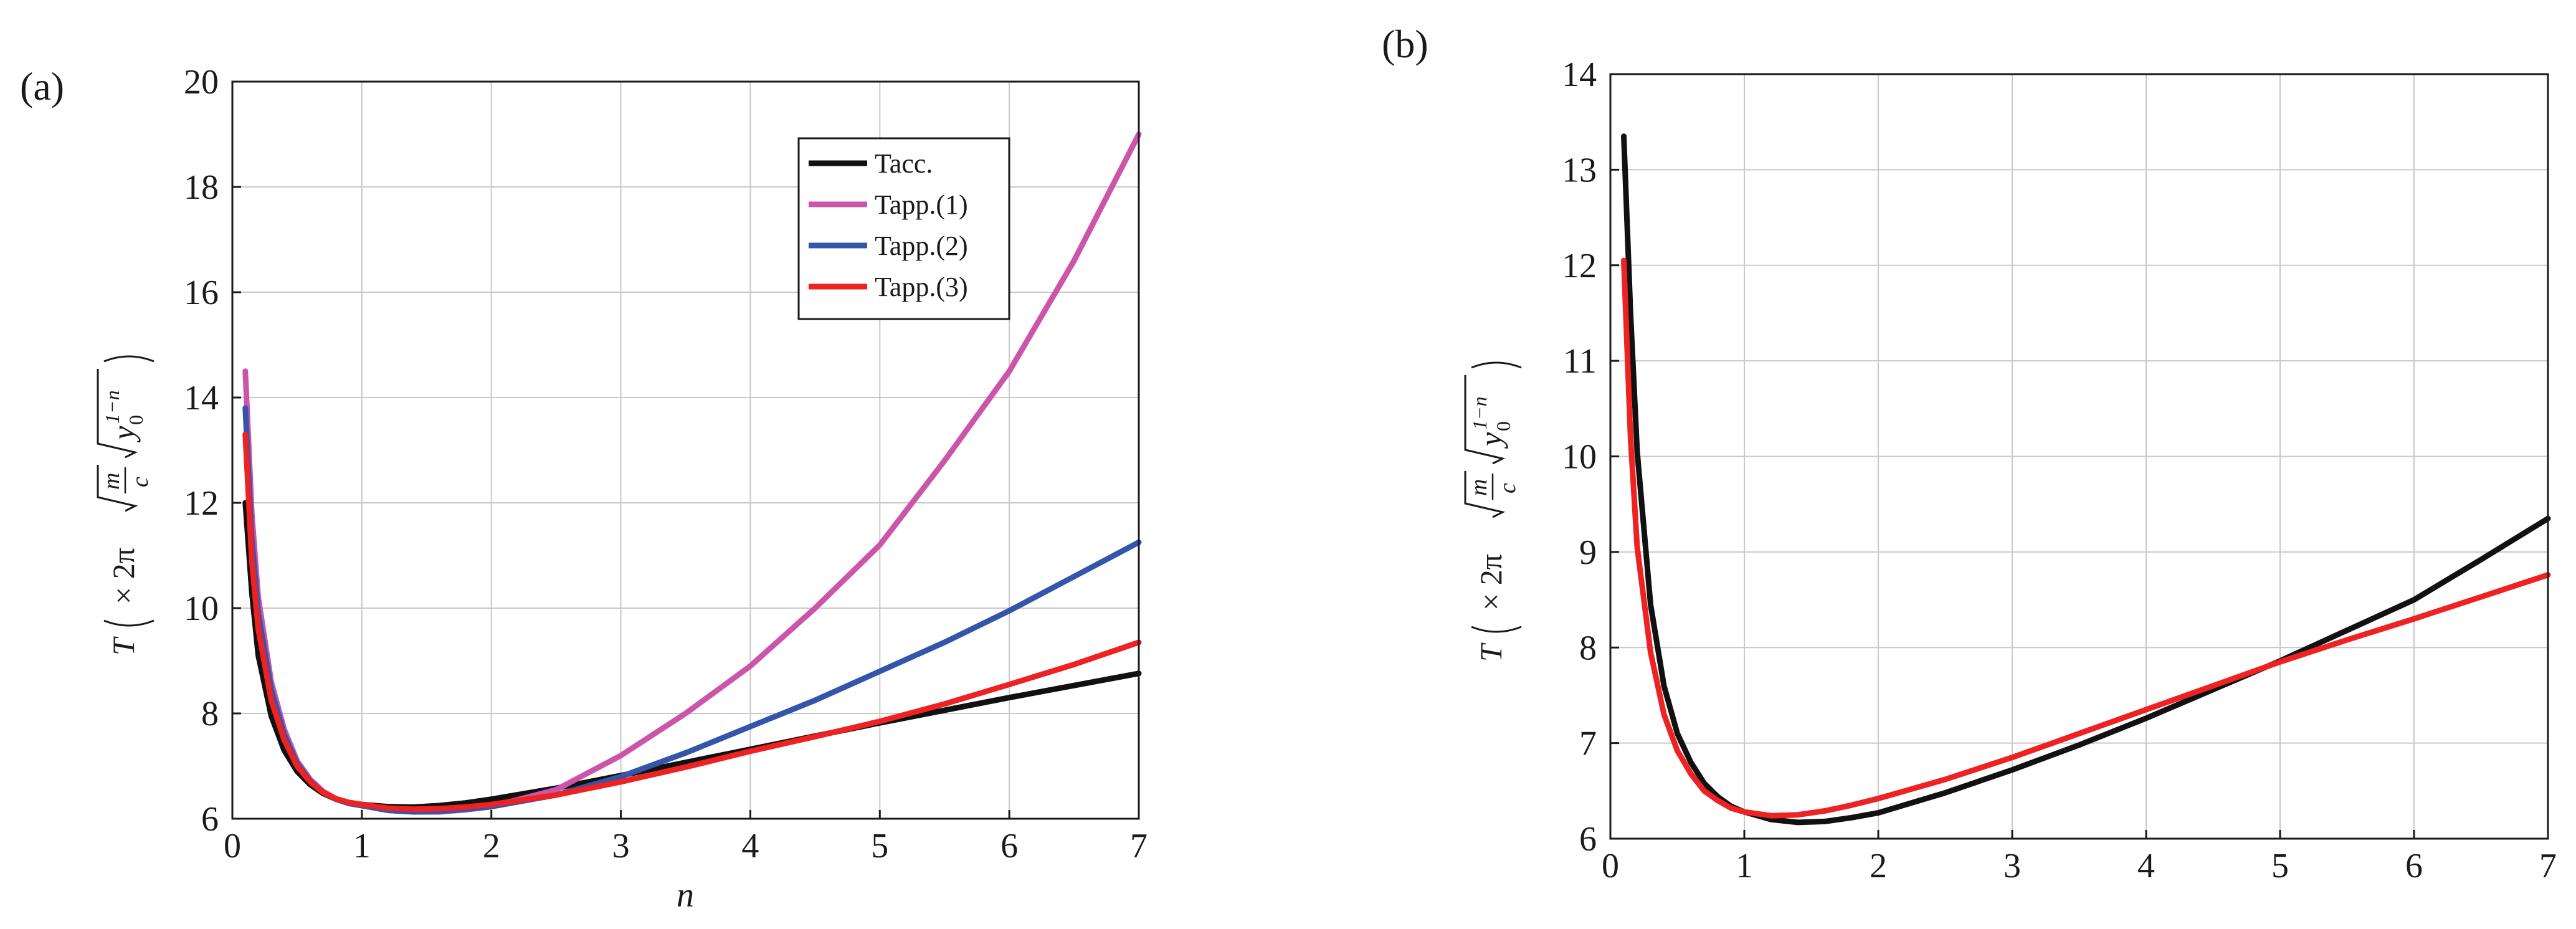 The image size is (2576, 929). What do you see at coordinates (201, 83) in the screenshot?
I see `y-tick-label: 20` at bounding box center [201, 83].